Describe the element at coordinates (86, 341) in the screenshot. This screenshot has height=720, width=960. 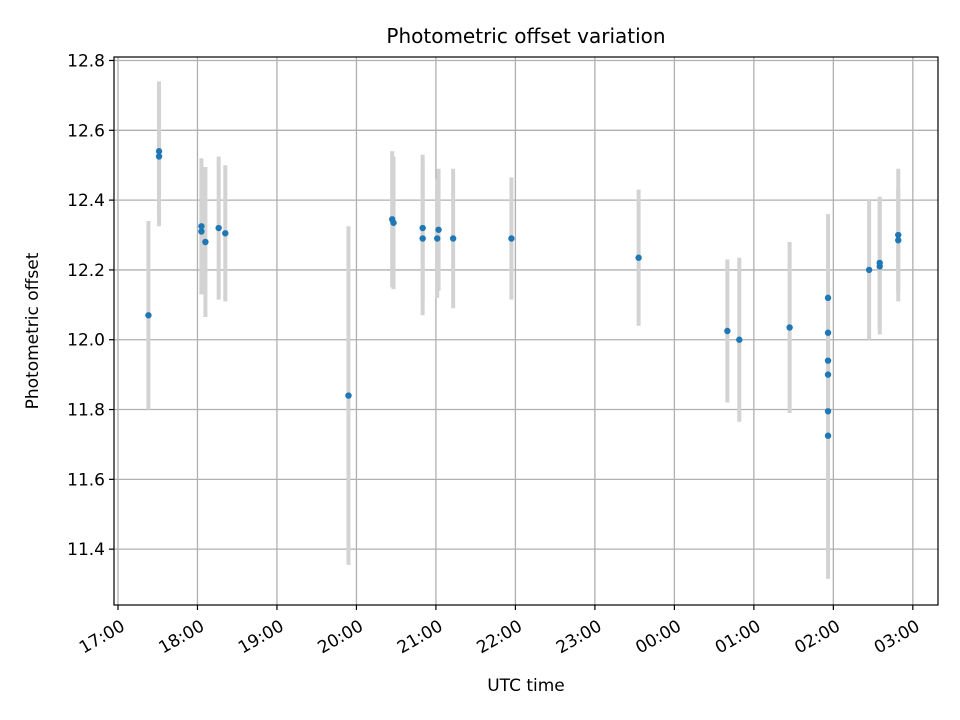
I see `y-tick-label: 12.0` at that location.